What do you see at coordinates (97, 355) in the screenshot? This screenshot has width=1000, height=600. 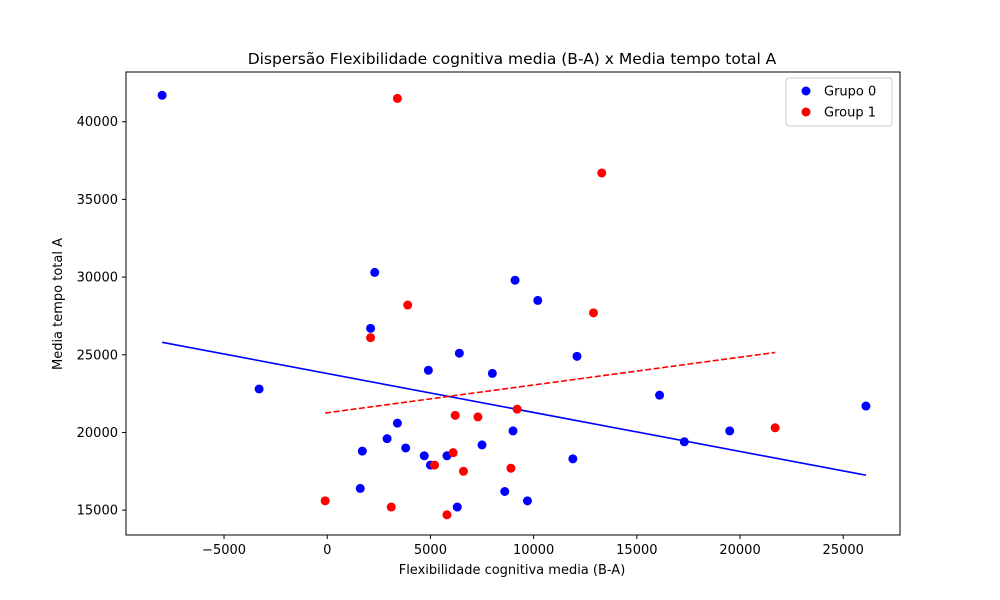 I see `y-tick-label-2: 25000` at bounding box center [97, 355].